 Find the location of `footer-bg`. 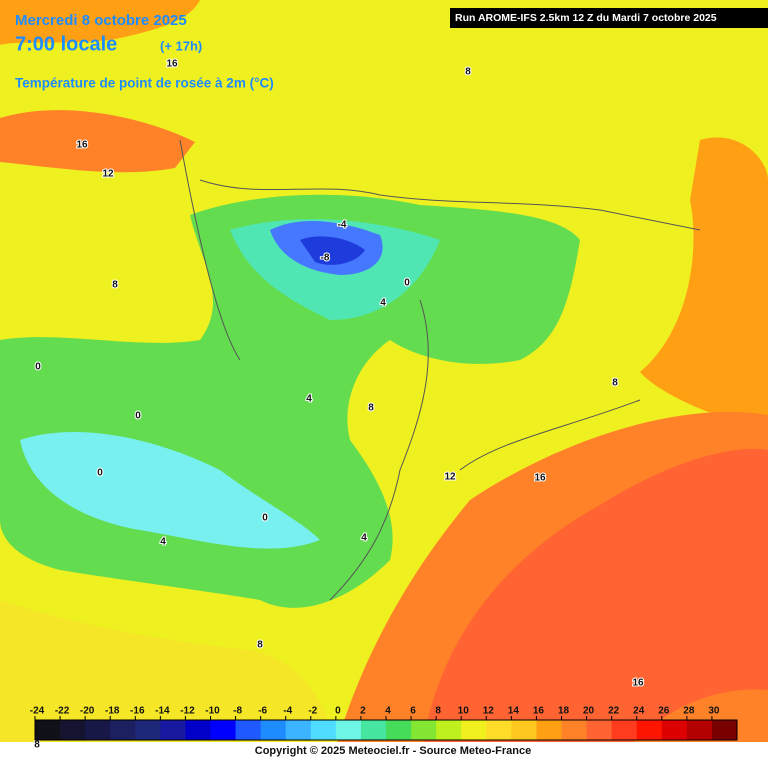

footer-bg is located at coordinates (384, 755).